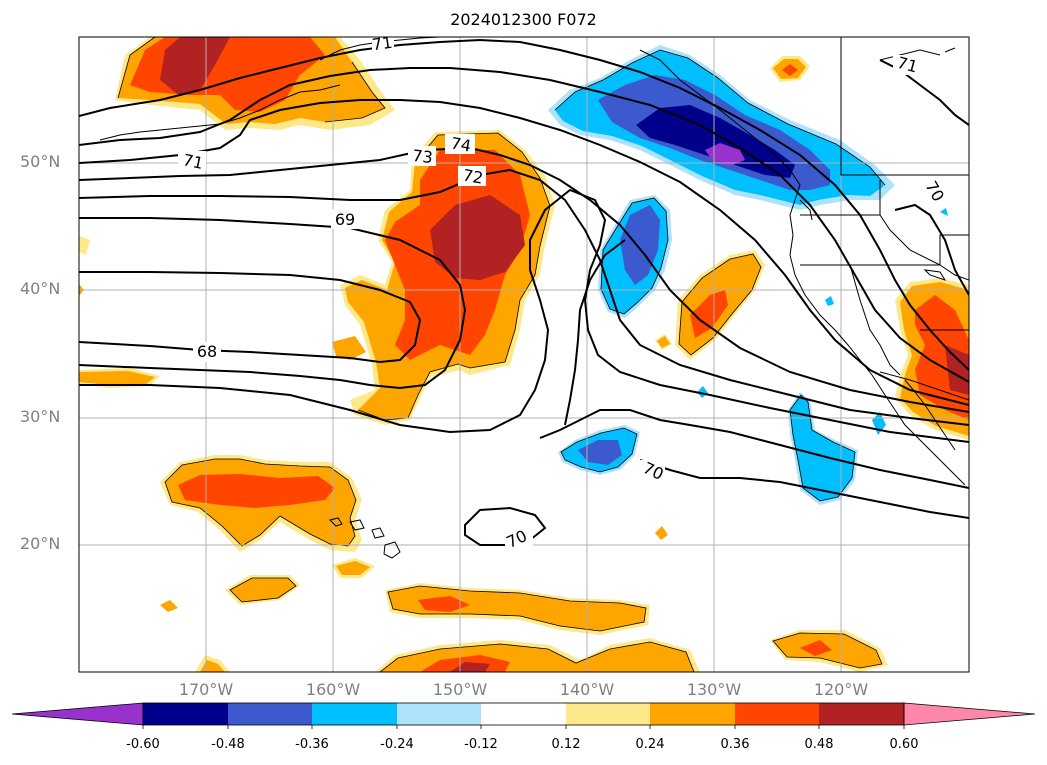 The width and height of the screenshot is (1047, 765). What do you see at coordinates (422, 156) in the screenshot?
I see `contour-label: 73` at bounding box center [422, 156].